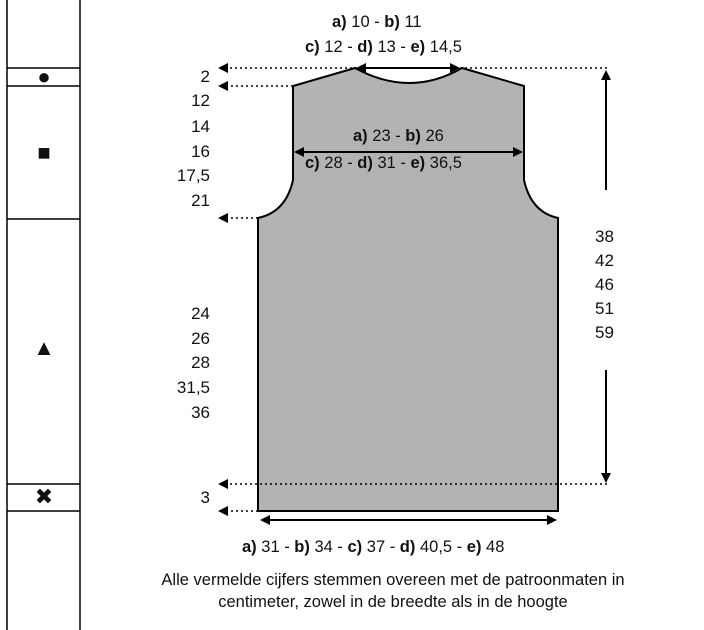  What do you see at coordinates (604, 236) in the screenshot?
I see `total-length-value: 38` at bounding box center [604, 236].